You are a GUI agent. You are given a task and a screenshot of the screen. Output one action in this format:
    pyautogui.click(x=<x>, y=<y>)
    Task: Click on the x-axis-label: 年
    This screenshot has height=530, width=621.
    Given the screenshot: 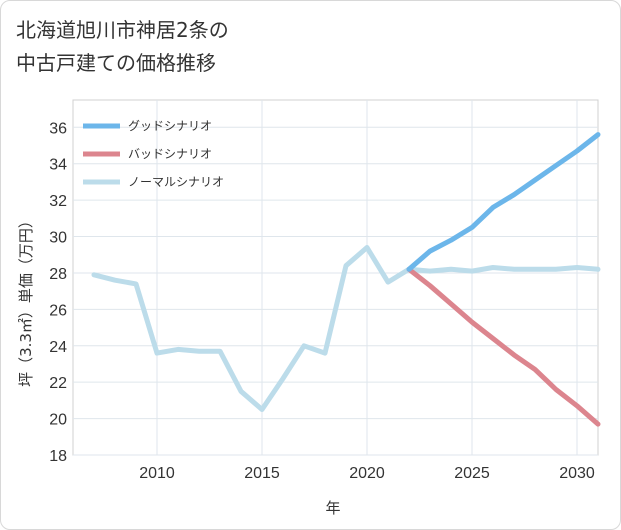 What is the action you would take?
    pyautogui.click(x=332, y=508)
    